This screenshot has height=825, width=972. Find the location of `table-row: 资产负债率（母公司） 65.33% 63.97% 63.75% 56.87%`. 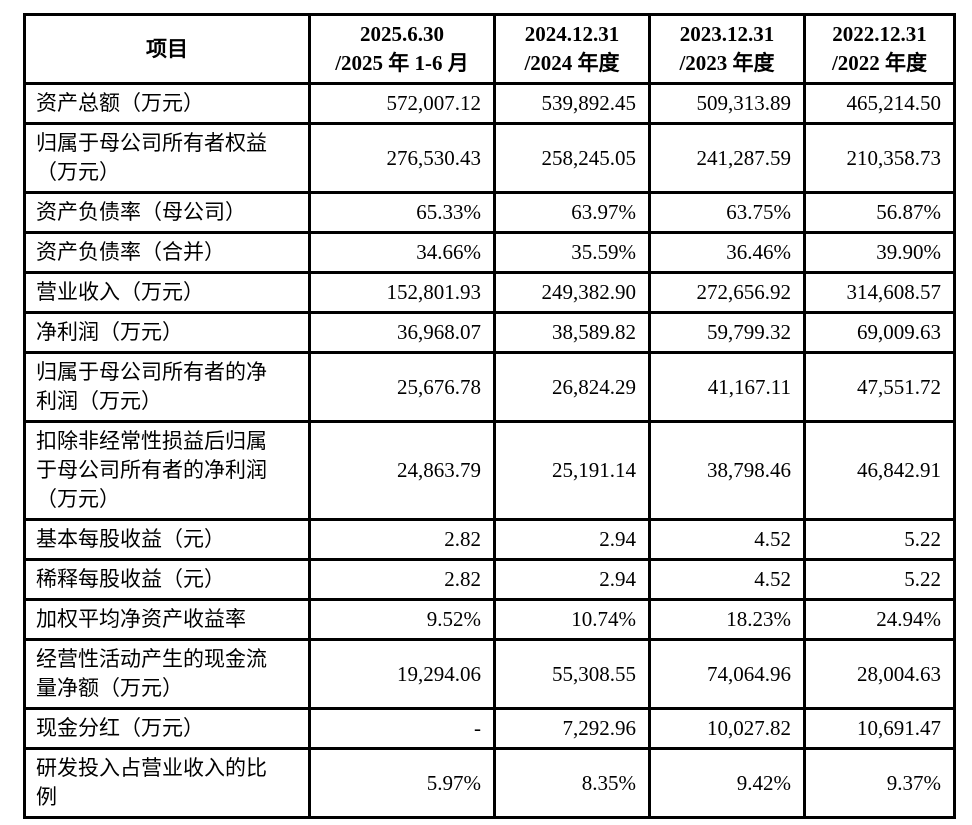

table-row: 资产负债率（母公司） 65.33% 63.97% 63.75% 56.87% is located at coordinates (489, 212).